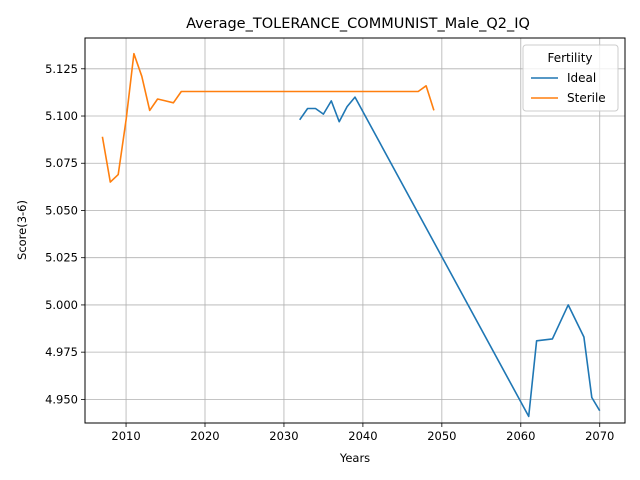 This screenshot has width=640, height=480. I want to click on y-tick-label: 5.050, so click(61, 210).